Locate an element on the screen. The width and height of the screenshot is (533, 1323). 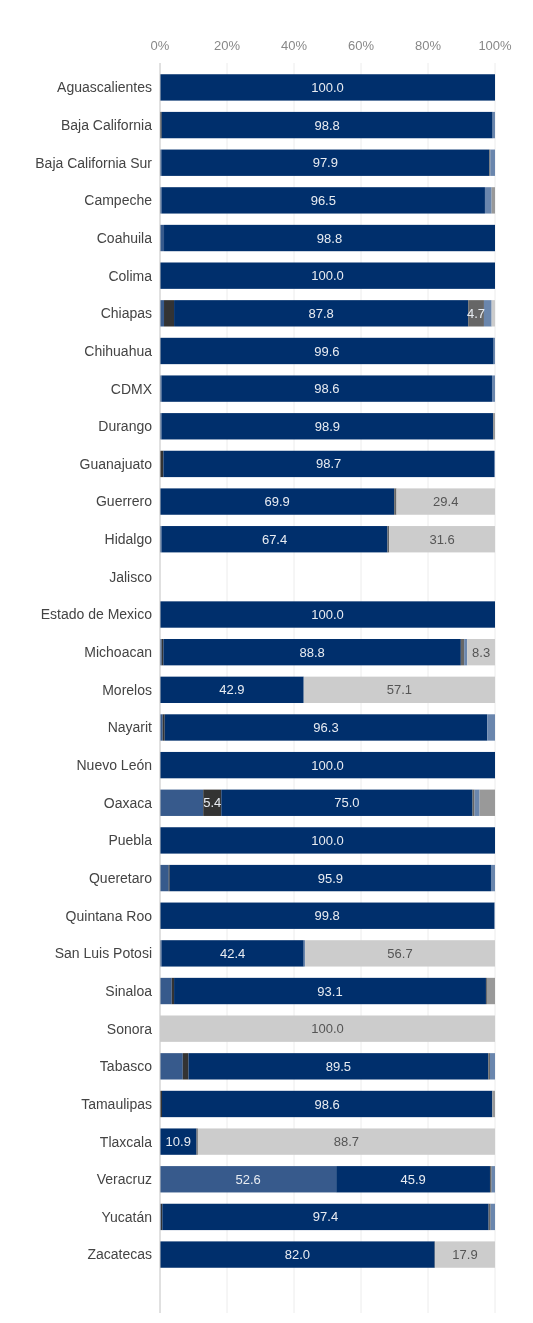
data-label: 29.4 is located at coordinates (446, 502).